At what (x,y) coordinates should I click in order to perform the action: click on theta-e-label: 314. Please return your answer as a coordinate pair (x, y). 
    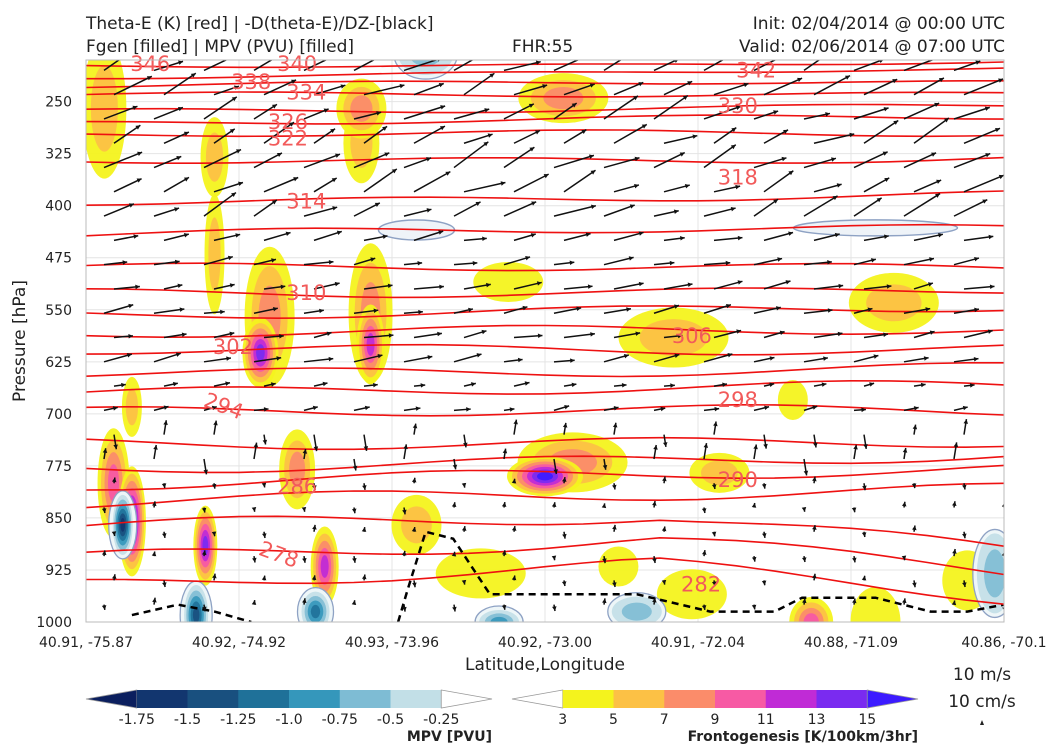
    Looking at the image, I should click on (306, 202).